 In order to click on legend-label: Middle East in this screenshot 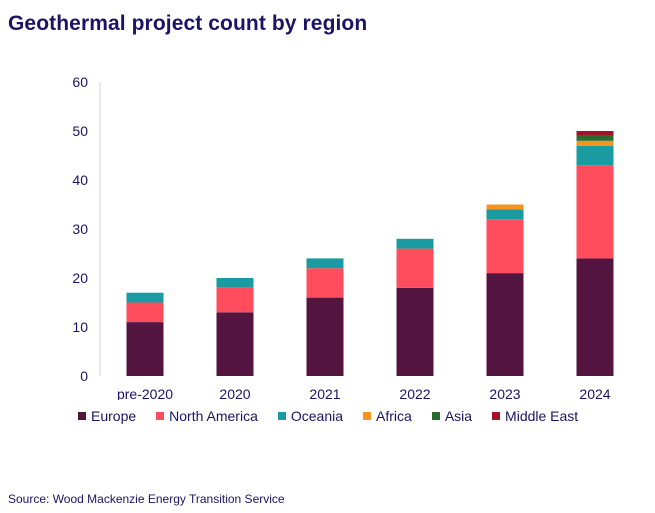, I will do `click(542, 416)`.